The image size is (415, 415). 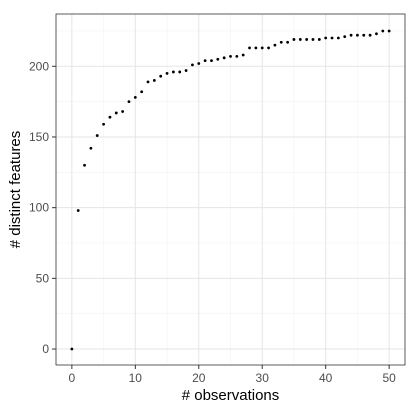 What do you see at coordinates (72, 378) in the screenshot?
I see `x-tick-label: 0` at bounding box center [72, 378].